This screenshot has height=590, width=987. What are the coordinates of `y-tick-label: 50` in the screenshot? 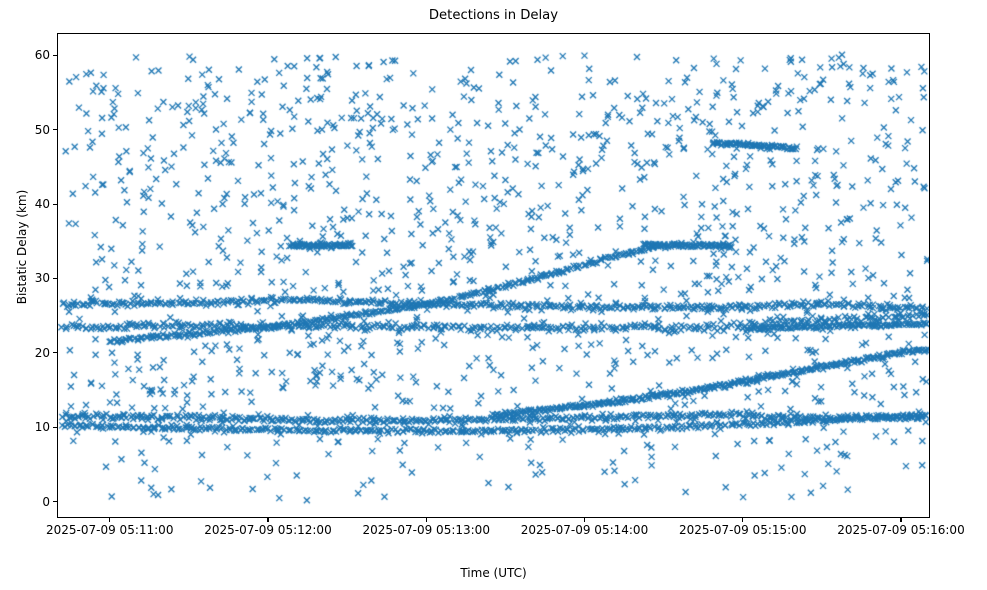 It's located at (42, 129).